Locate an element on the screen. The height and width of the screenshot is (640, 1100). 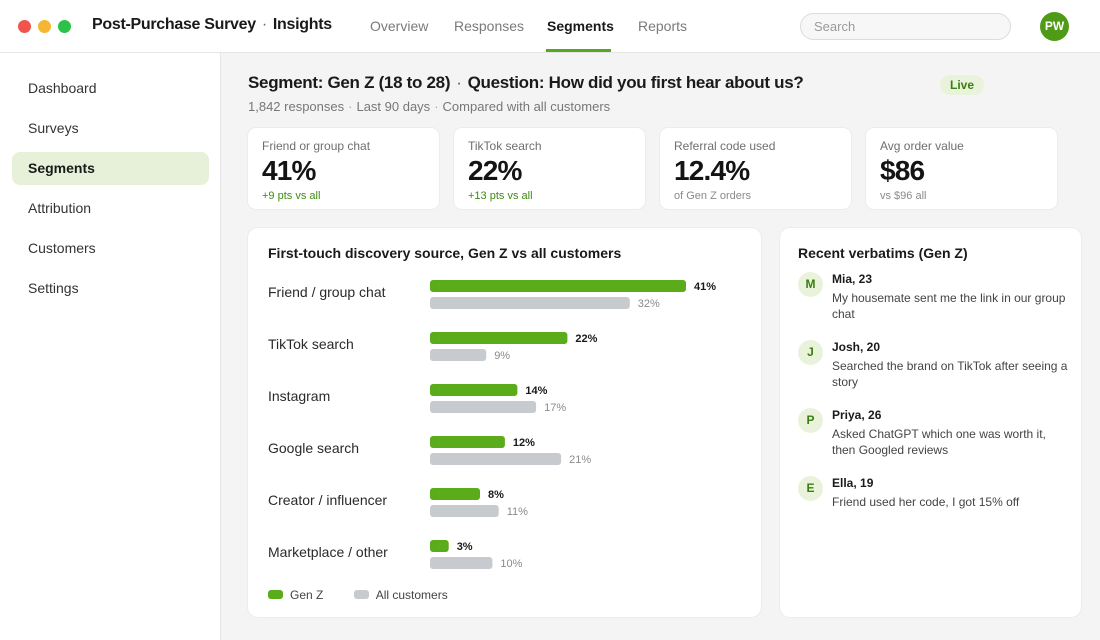
bar-gen-z-google-search is located at coordinates (467, 442).